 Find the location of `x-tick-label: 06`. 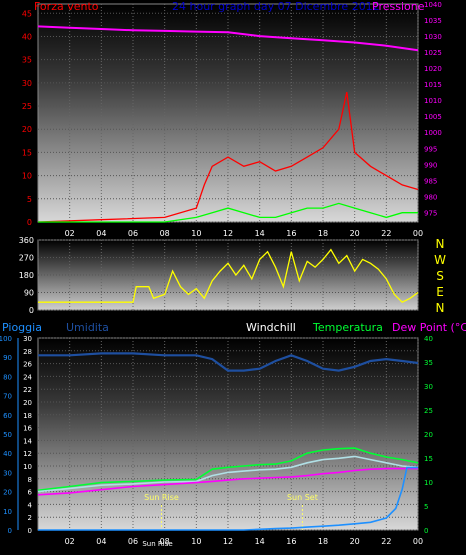

x-tick-label: 06 is located at coordinates (133, 233).